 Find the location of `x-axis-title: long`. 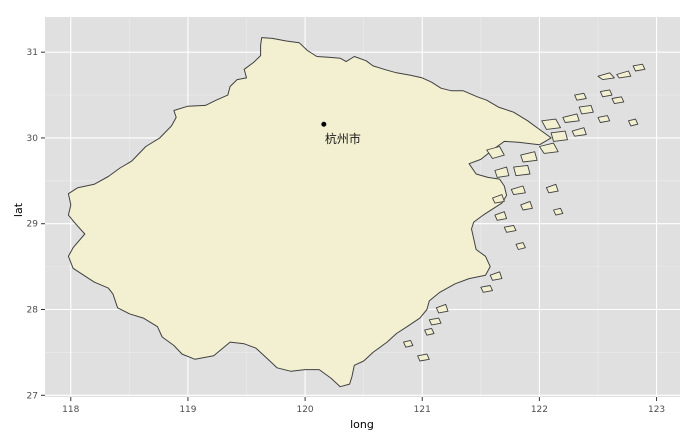

x-axis-title: long is located at coordinates (362, 424).